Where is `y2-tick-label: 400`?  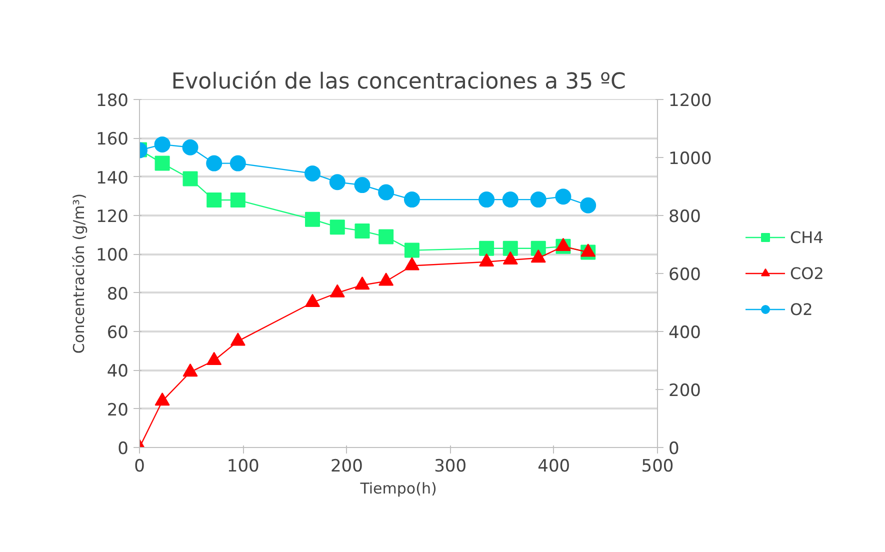 y2-tick-label: 400 is located at coordinates (684, 333).